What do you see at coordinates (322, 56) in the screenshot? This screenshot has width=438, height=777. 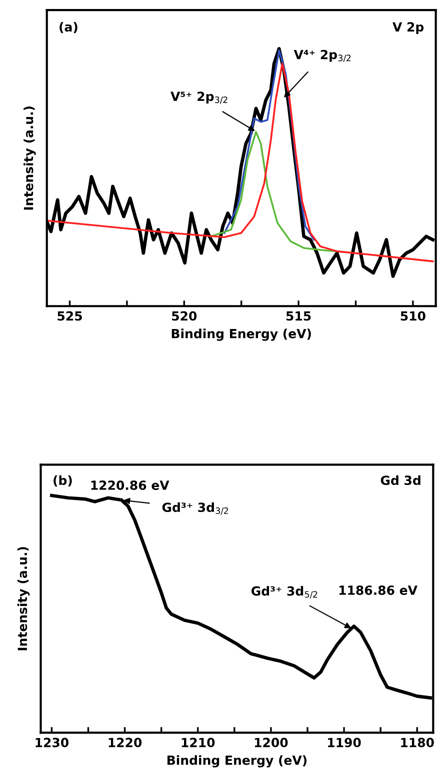 I see `annotation: V⁴⁺ 2p$_{3/2}$` at bounding box center [322, 56].